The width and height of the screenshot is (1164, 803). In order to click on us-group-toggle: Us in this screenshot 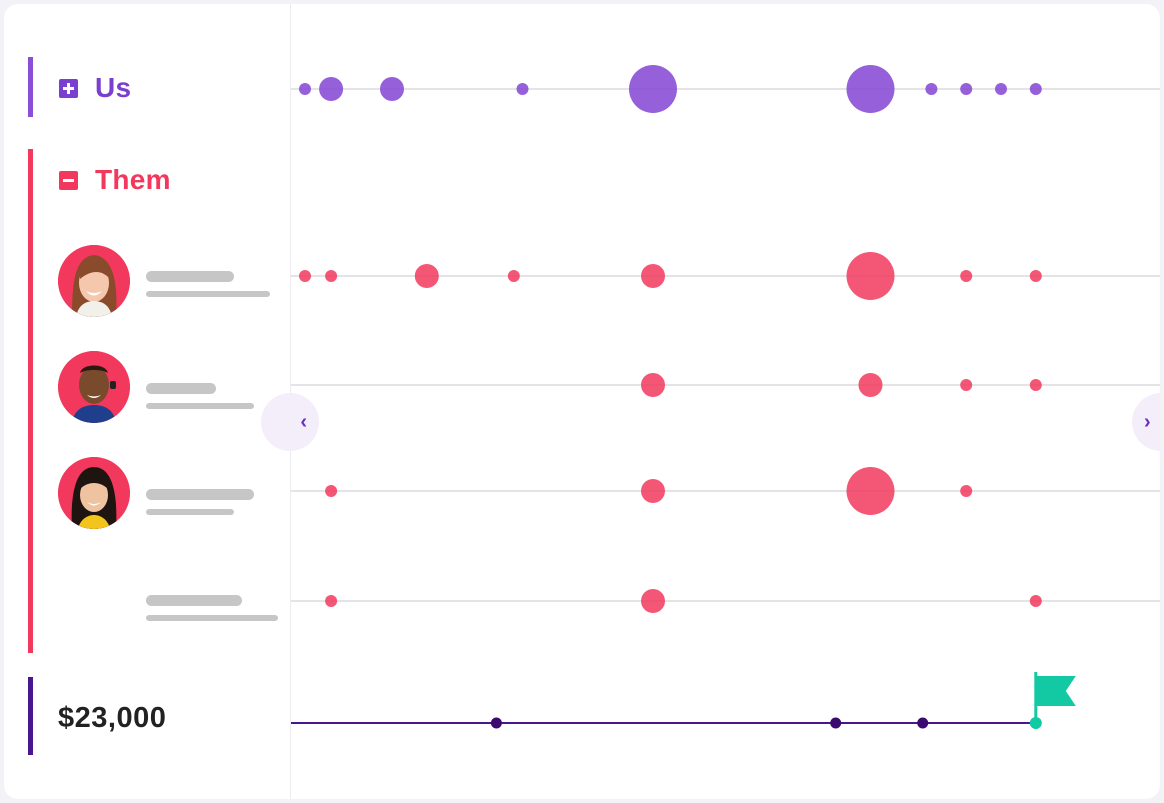, I will do `click(95, 88)`.